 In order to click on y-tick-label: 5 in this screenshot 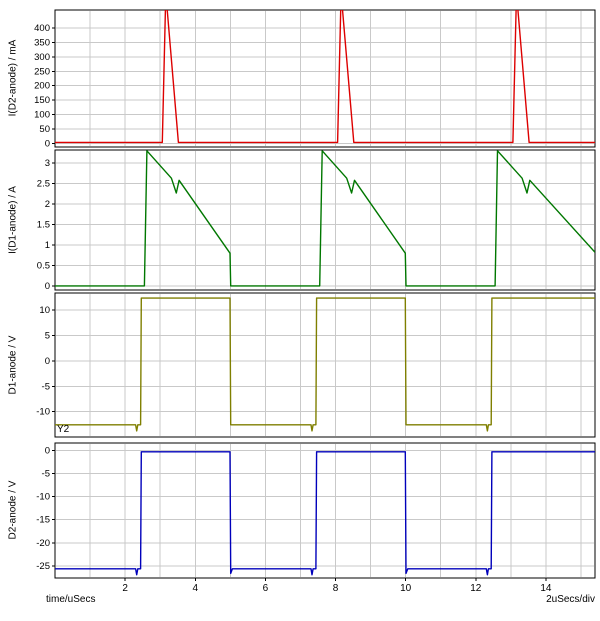, I will do `click(47, 336)`.